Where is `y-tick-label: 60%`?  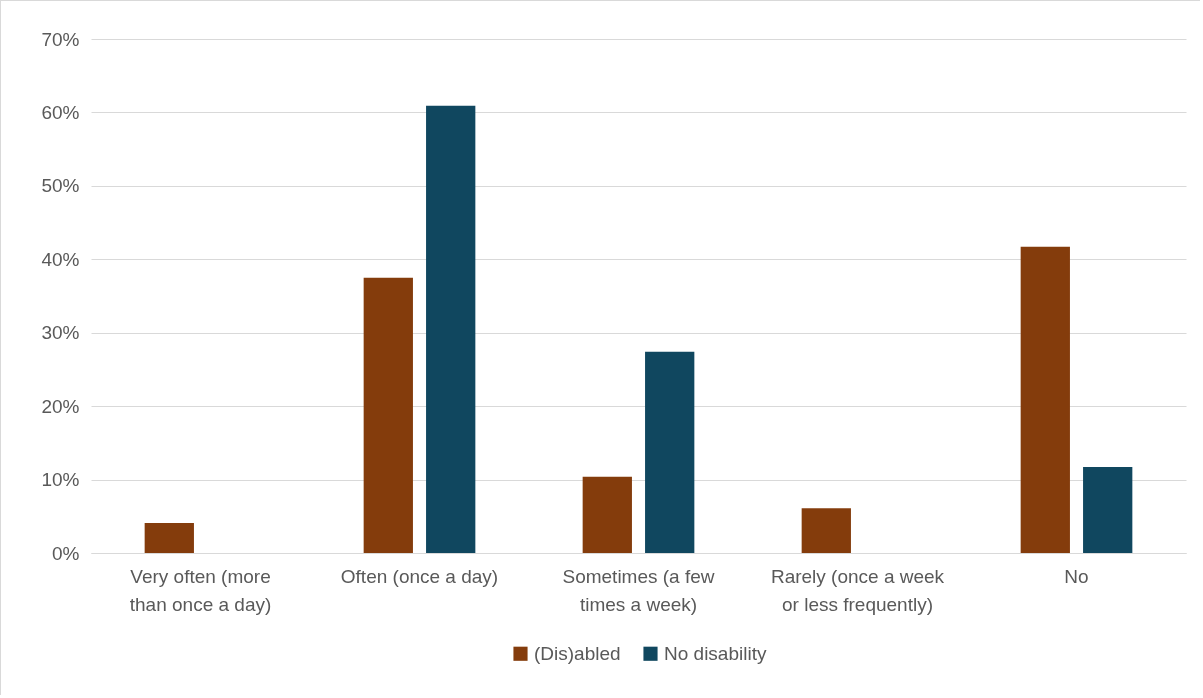
y-tick-label: 60% is located at coordinates (60, 112).